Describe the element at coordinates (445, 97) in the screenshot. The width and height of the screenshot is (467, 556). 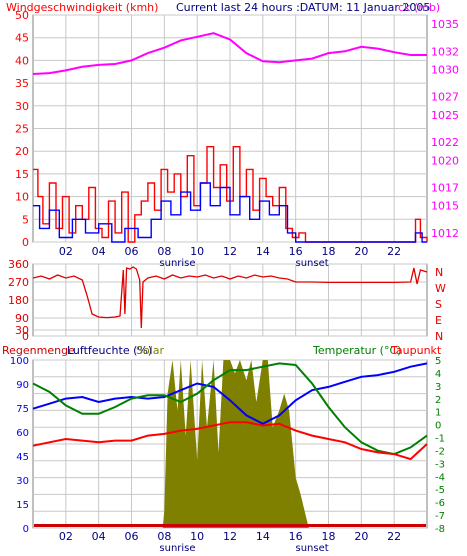
I see `tick-label-pressure: 1027` at that location.